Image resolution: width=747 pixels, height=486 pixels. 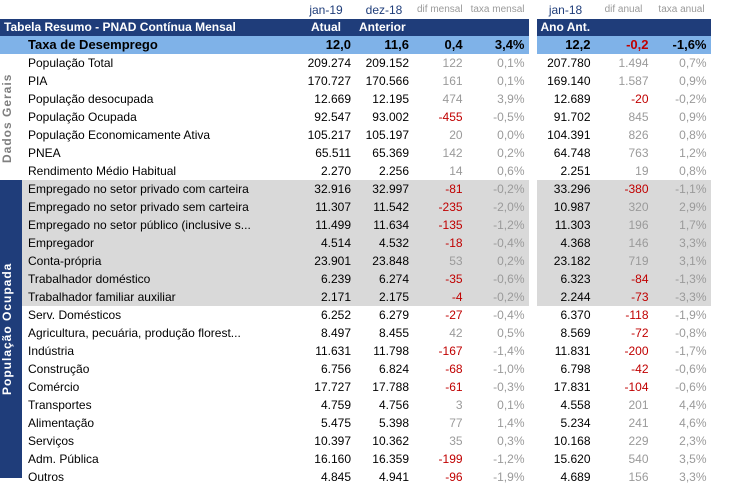 What do you see at coordinates (565, 207) in the screenshot?
I see `cell-ano-ant: 10.987` at bounding box center [565, 207].